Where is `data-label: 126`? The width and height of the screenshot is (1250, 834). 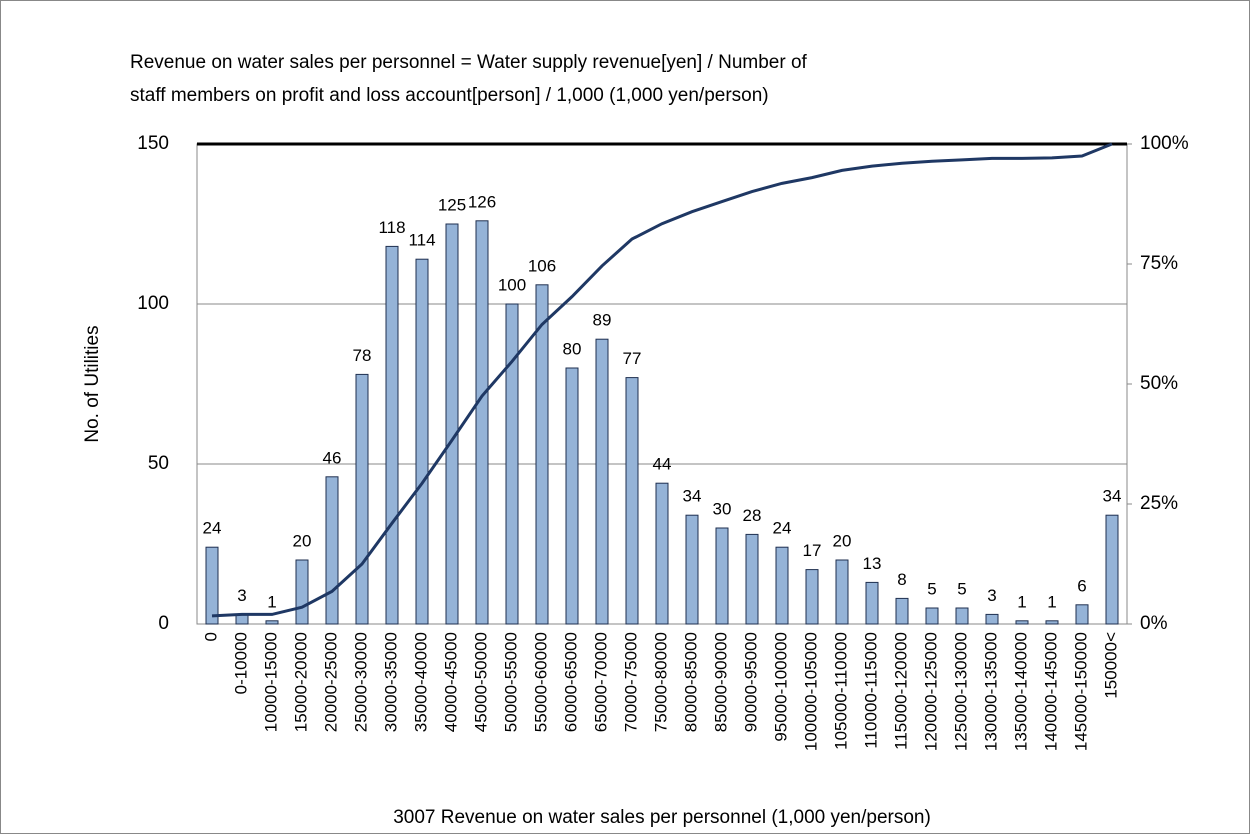
data-label: 126 is located at coordinates (482, 201).